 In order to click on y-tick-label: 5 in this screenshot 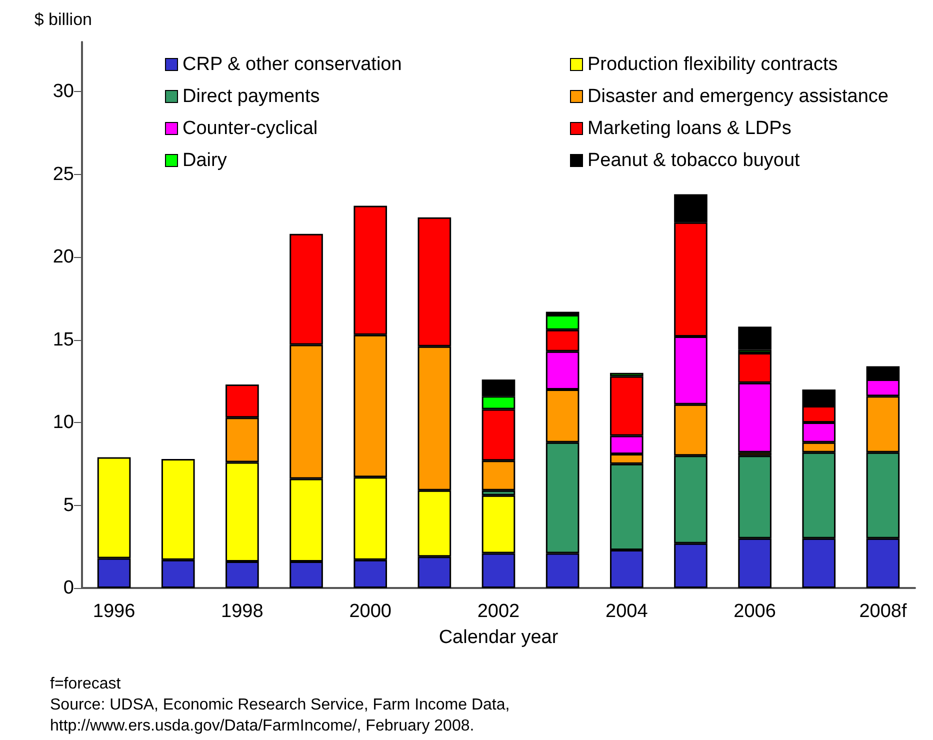, I will do `click(68, 505)`.